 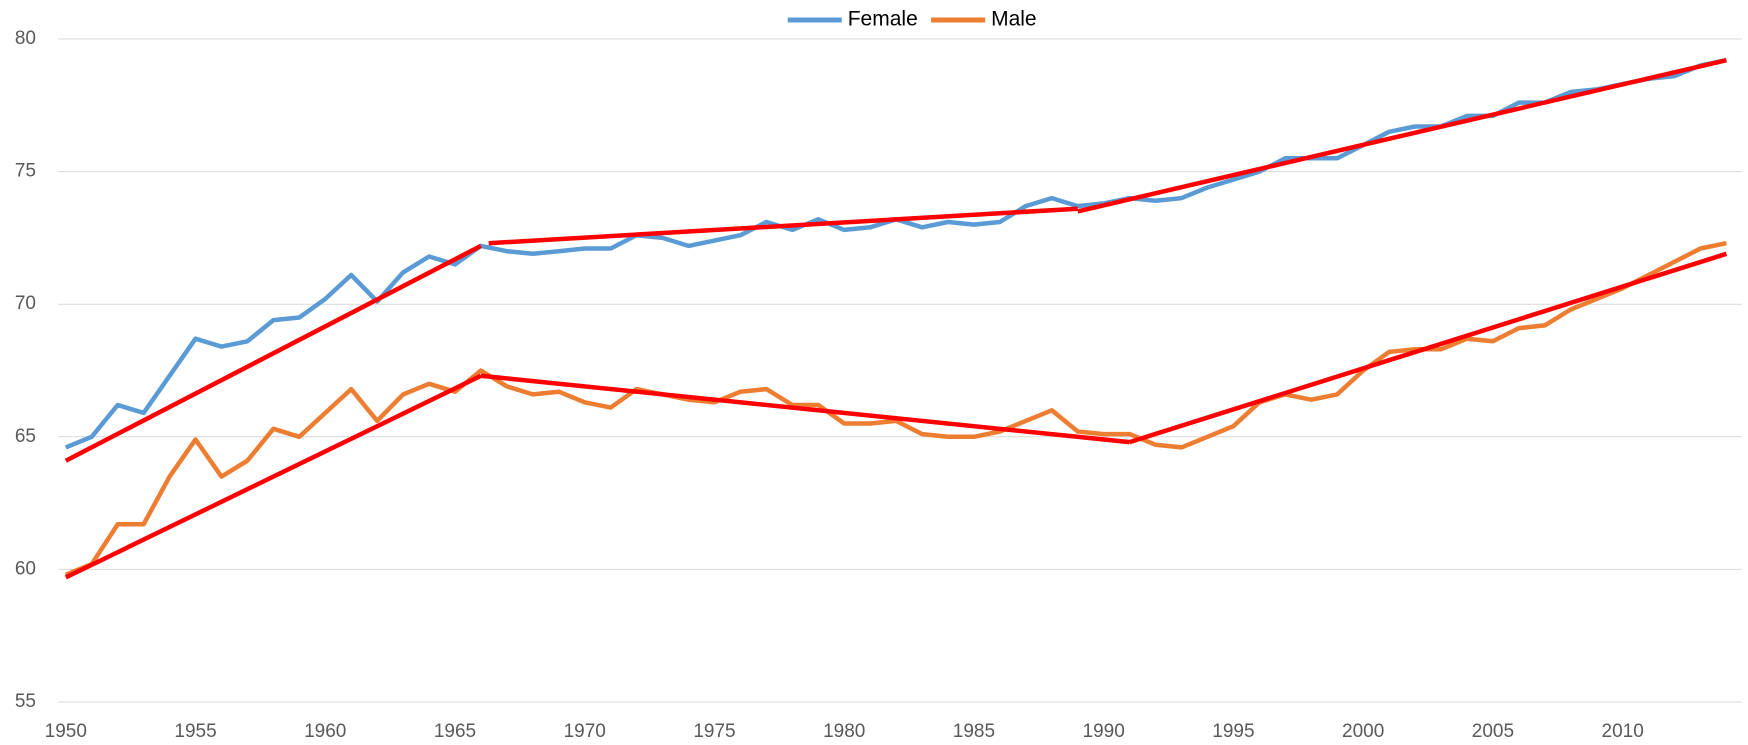 I want to click on x-tick-label: 1950, so click(x=66, y=731).